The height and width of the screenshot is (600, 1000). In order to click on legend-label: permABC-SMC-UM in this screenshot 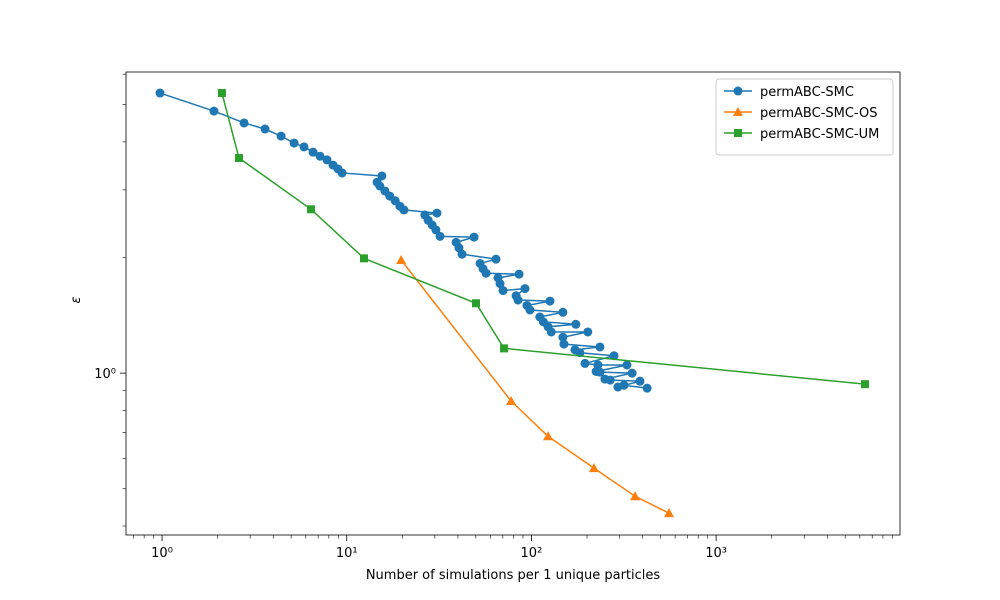, I will do `click(819, 134)`.